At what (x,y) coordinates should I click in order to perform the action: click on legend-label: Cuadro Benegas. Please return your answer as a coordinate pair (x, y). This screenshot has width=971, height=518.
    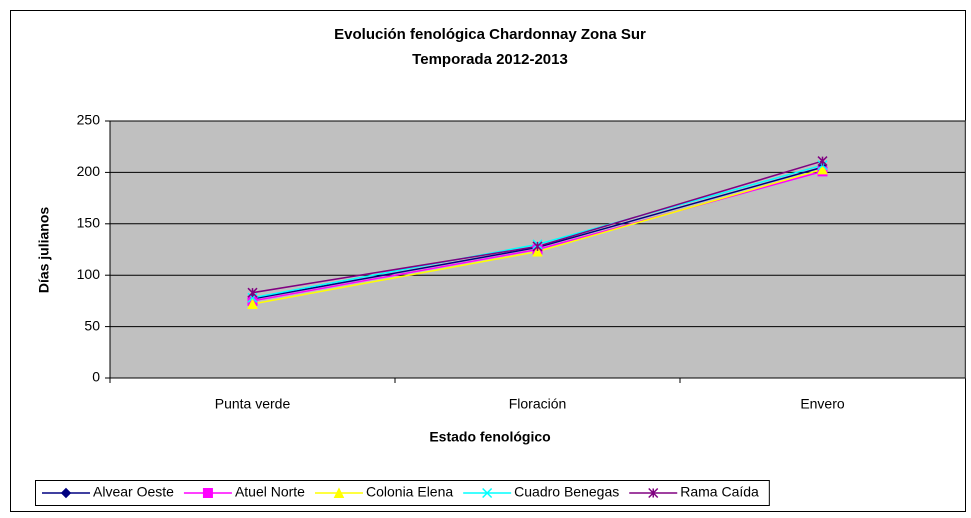
    Looking at the image, I should click on (566, 492).